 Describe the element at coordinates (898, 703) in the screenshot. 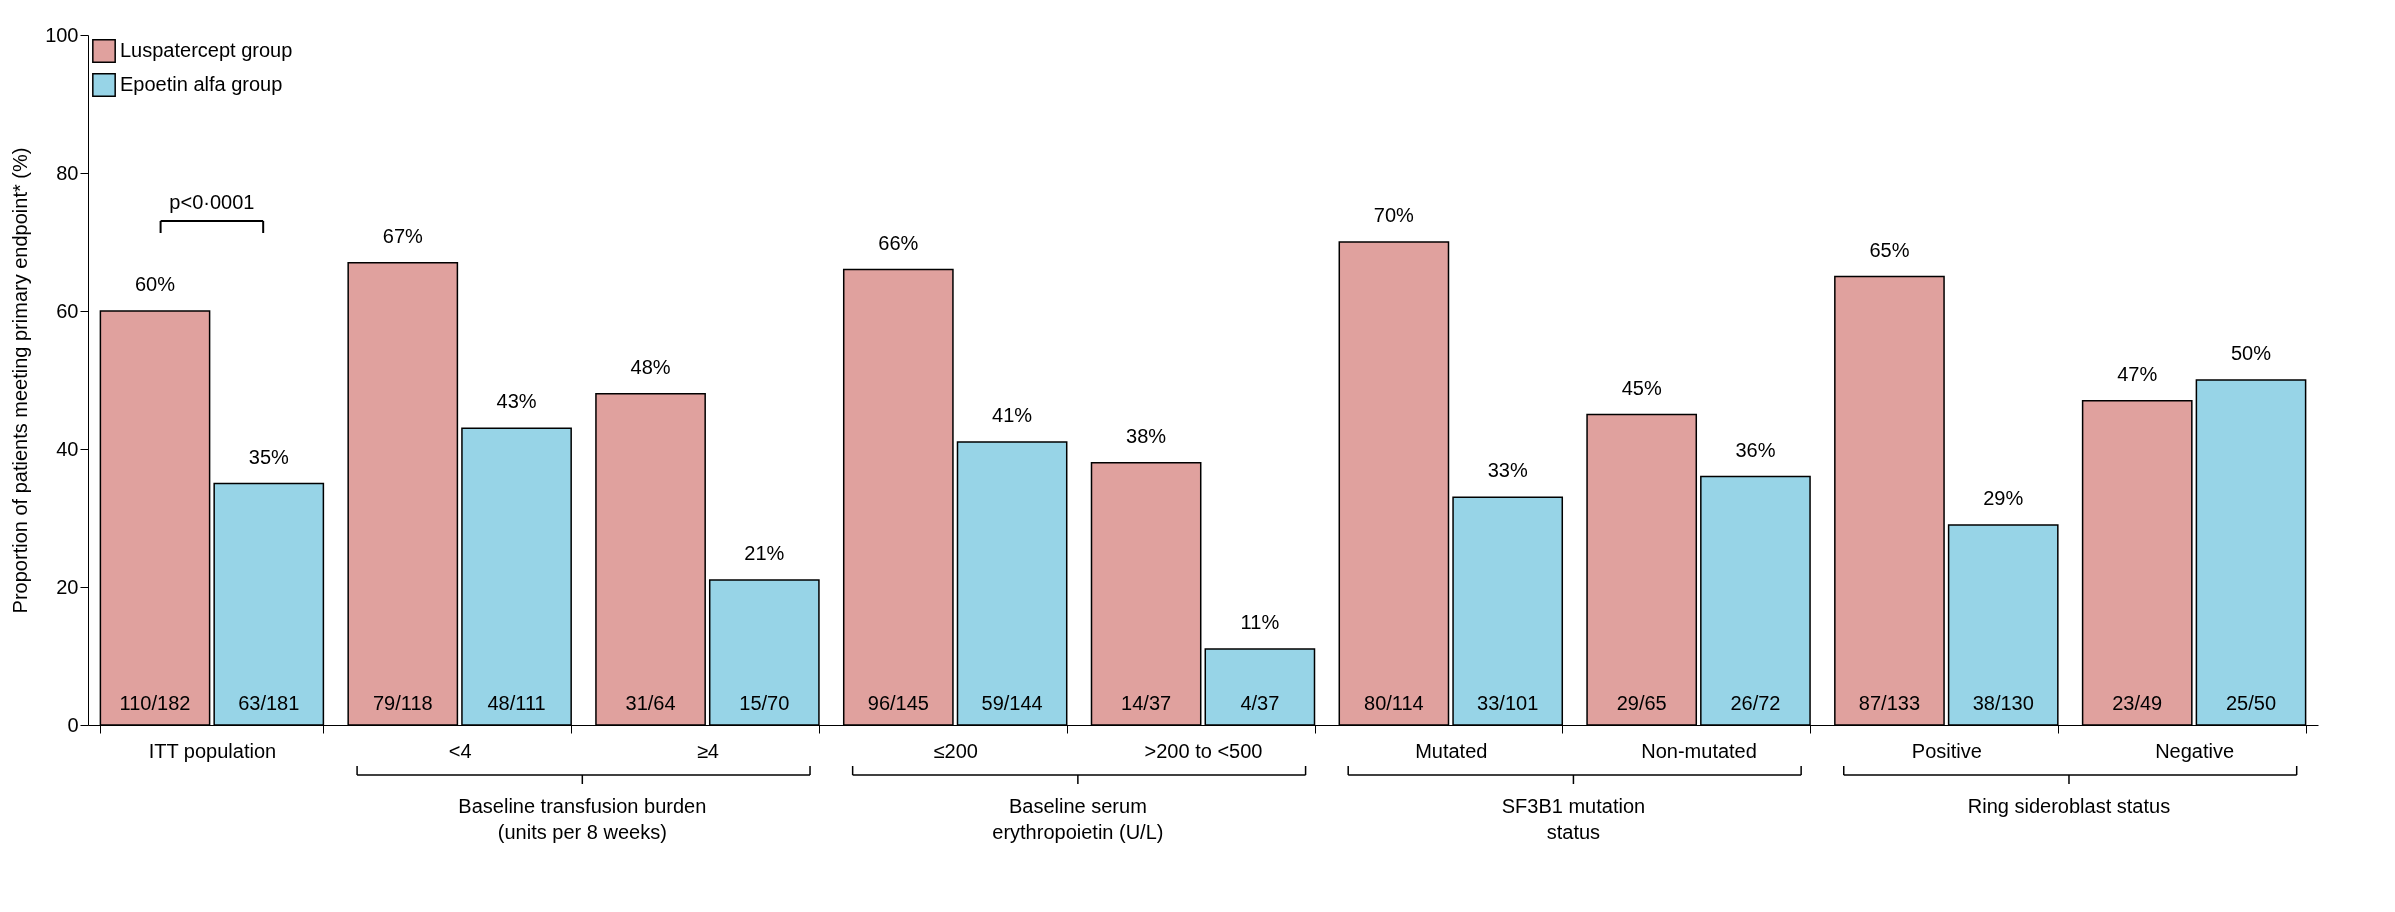

I see `annotation: 96/145` at that location.